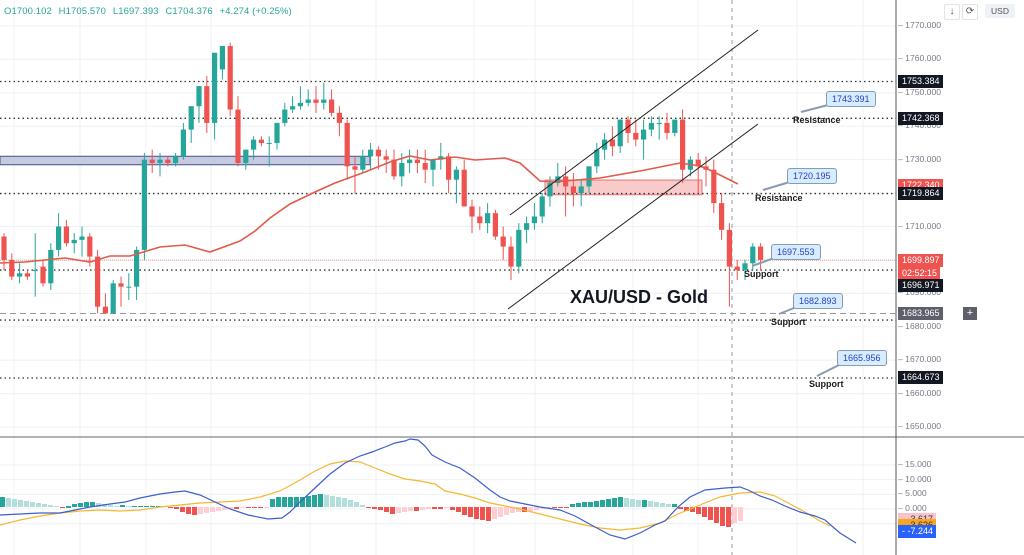  Describe the element at coordinates (415, 495) in the screenshot. I see `macd-signal-line` at that location.